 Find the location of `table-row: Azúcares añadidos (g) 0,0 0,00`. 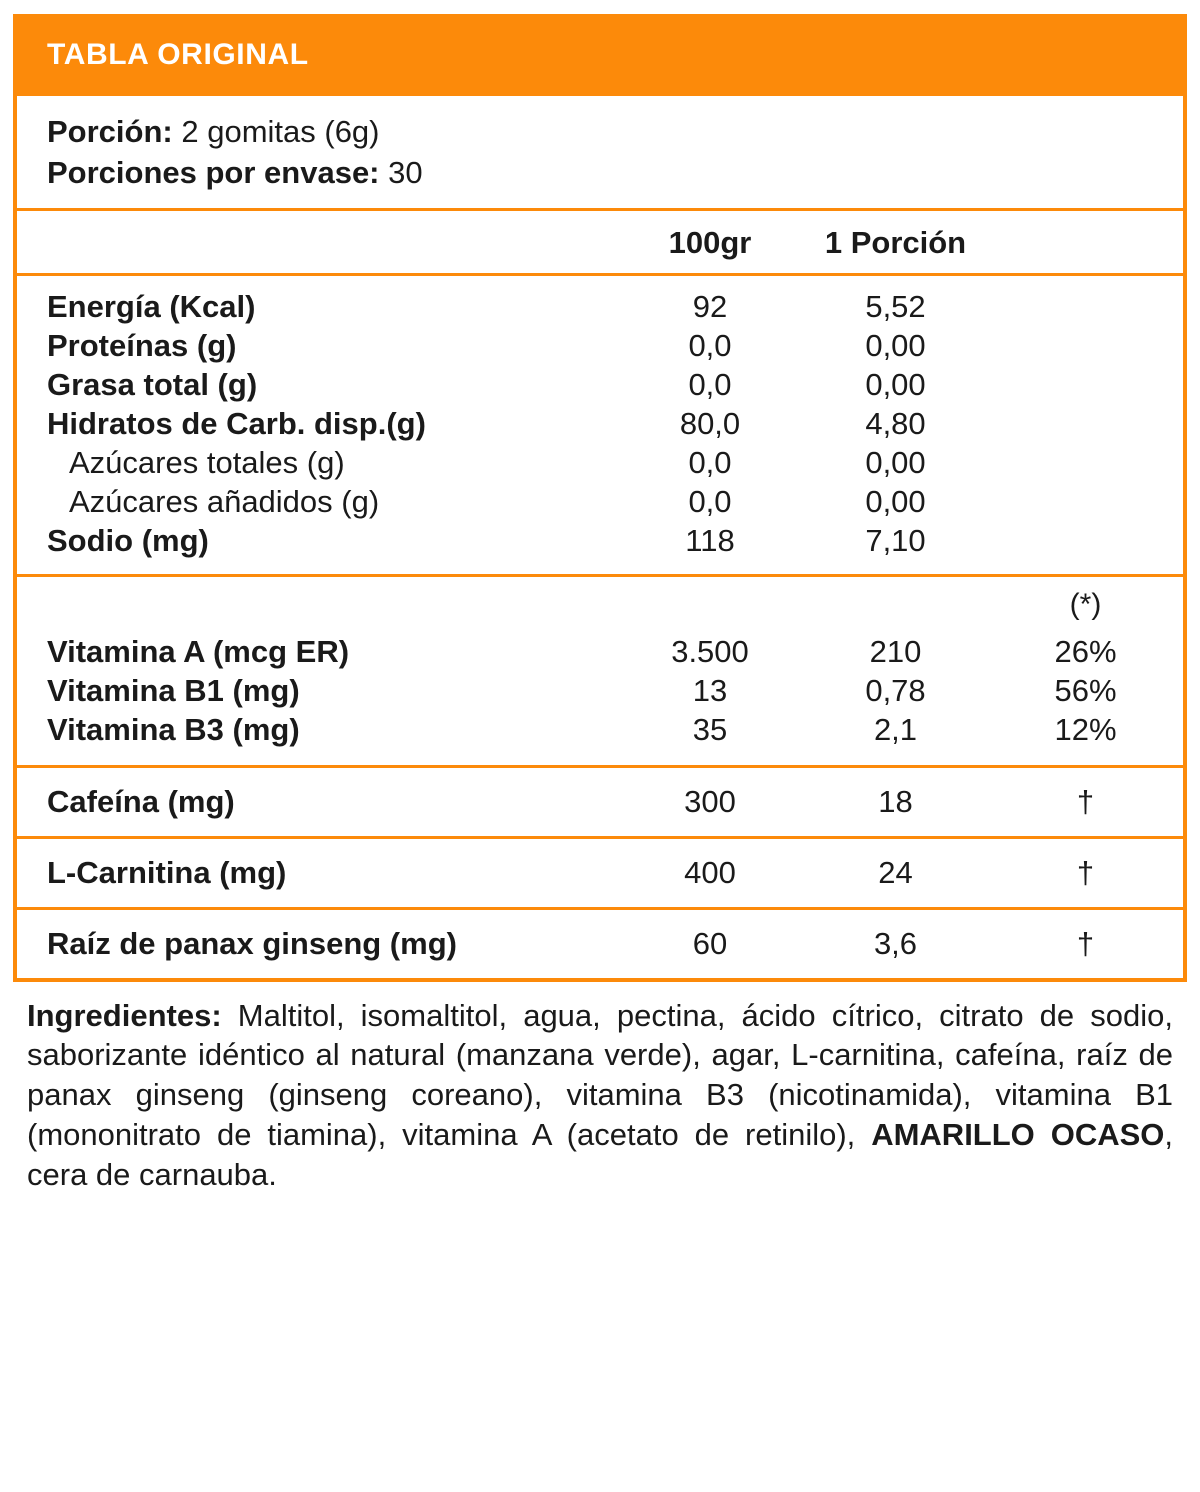

table-row: Azúcares añadidos (g) 0,0 0,00 is located at coordinates (600, 502).